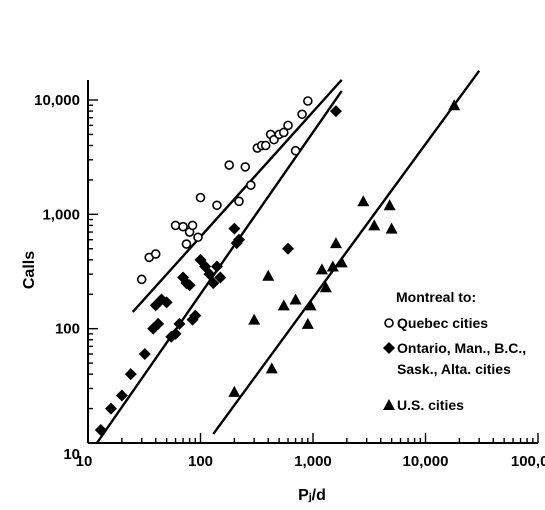  What do you see at coordinates (454, 369) in the screenshot?
I see `legend-label-ontario-line2: Sask., Alta. cities` at bounding box center [454, 369].